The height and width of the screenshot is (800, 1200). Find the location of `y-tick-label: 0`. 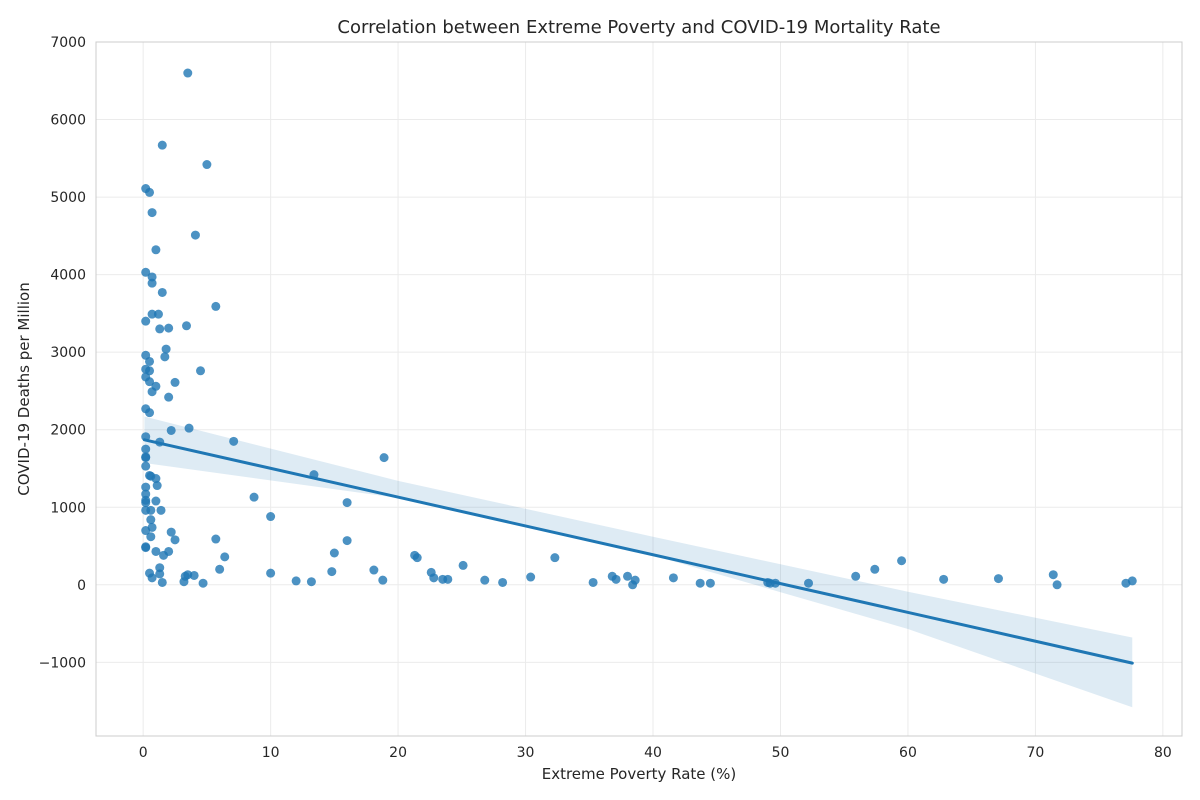

y-tick-label: 0 is located at coordinates (81, 586).